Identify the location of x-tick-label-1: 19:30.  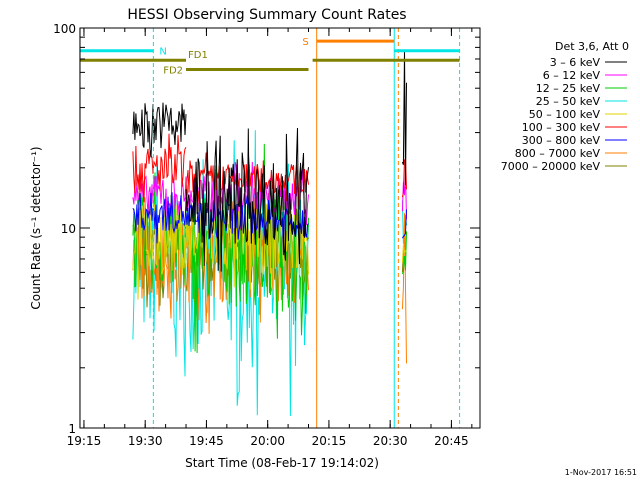
(145, 441).